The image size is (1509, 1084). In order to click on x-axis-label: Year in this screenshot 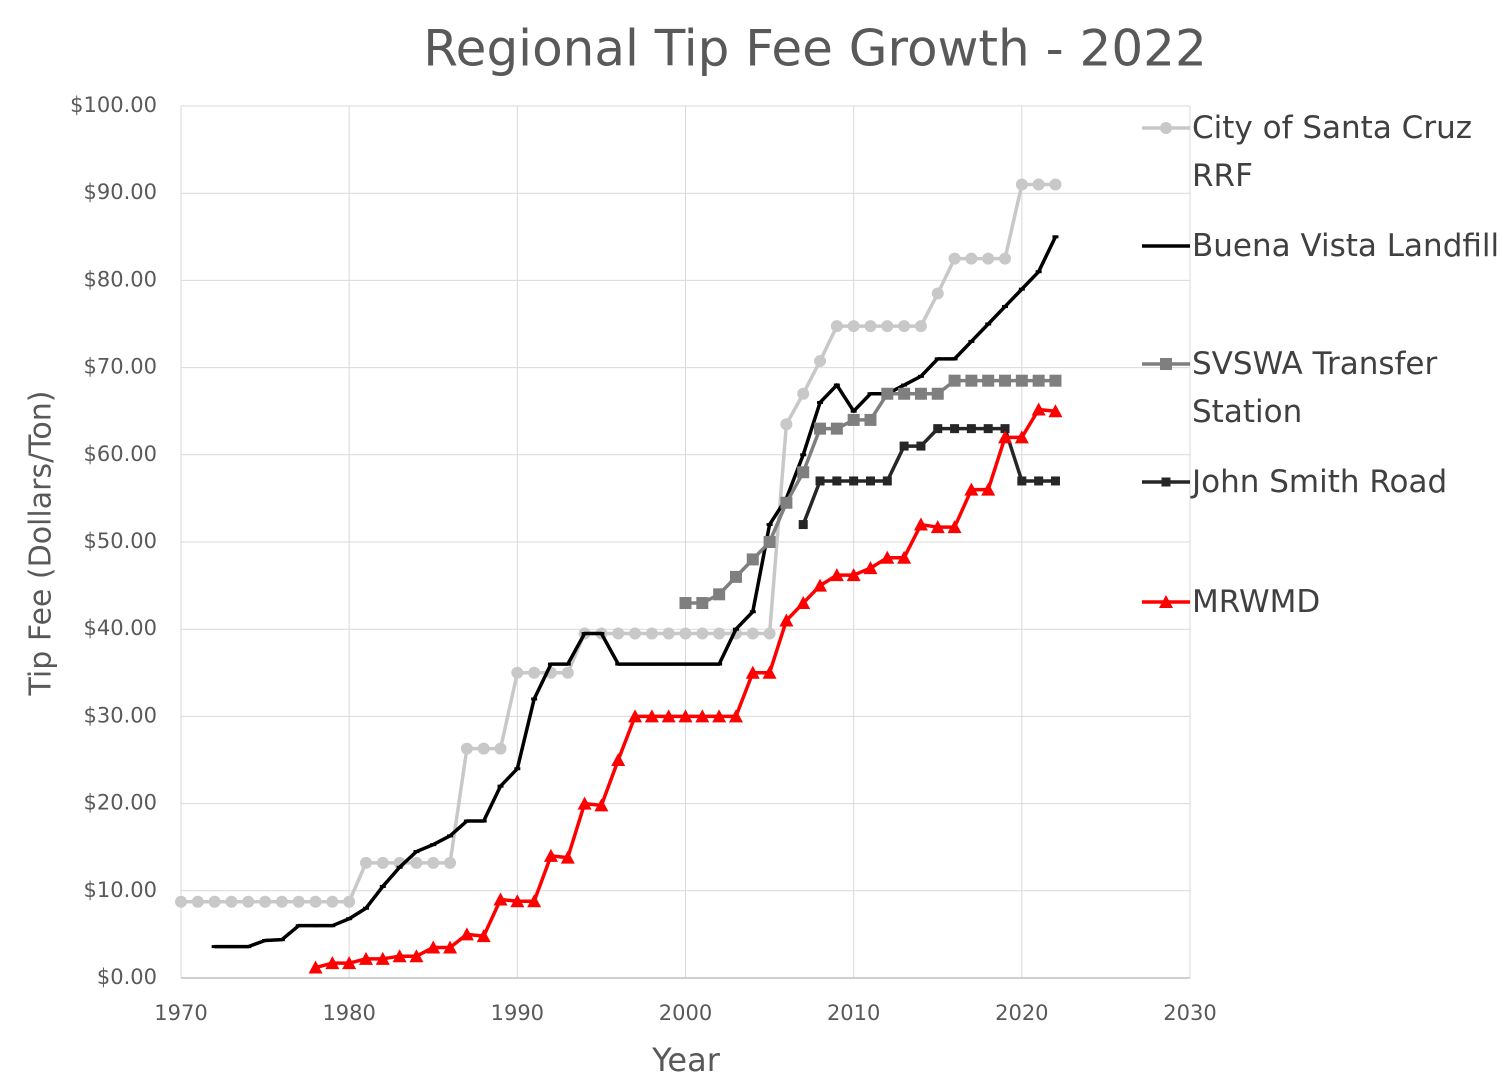, I will do `click(686, 1060)`.